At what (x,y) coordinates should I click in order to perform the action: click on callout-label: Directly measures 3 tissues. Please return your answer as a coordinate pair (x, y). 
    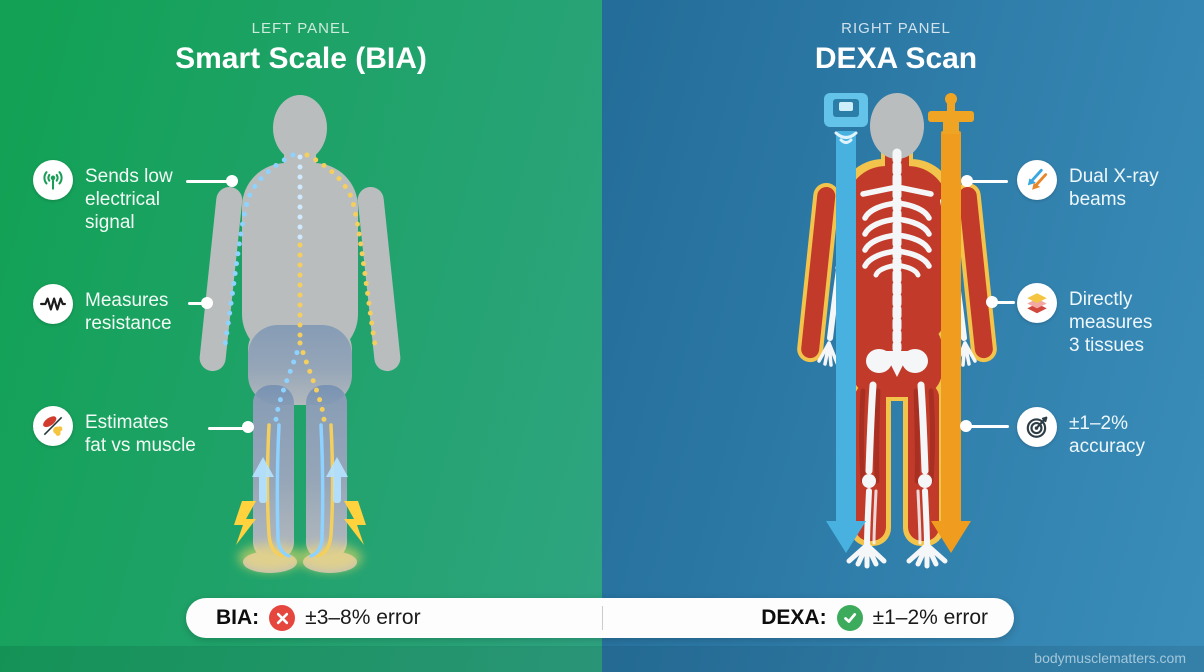
    Looking at the image, I should click on (1111, 323).